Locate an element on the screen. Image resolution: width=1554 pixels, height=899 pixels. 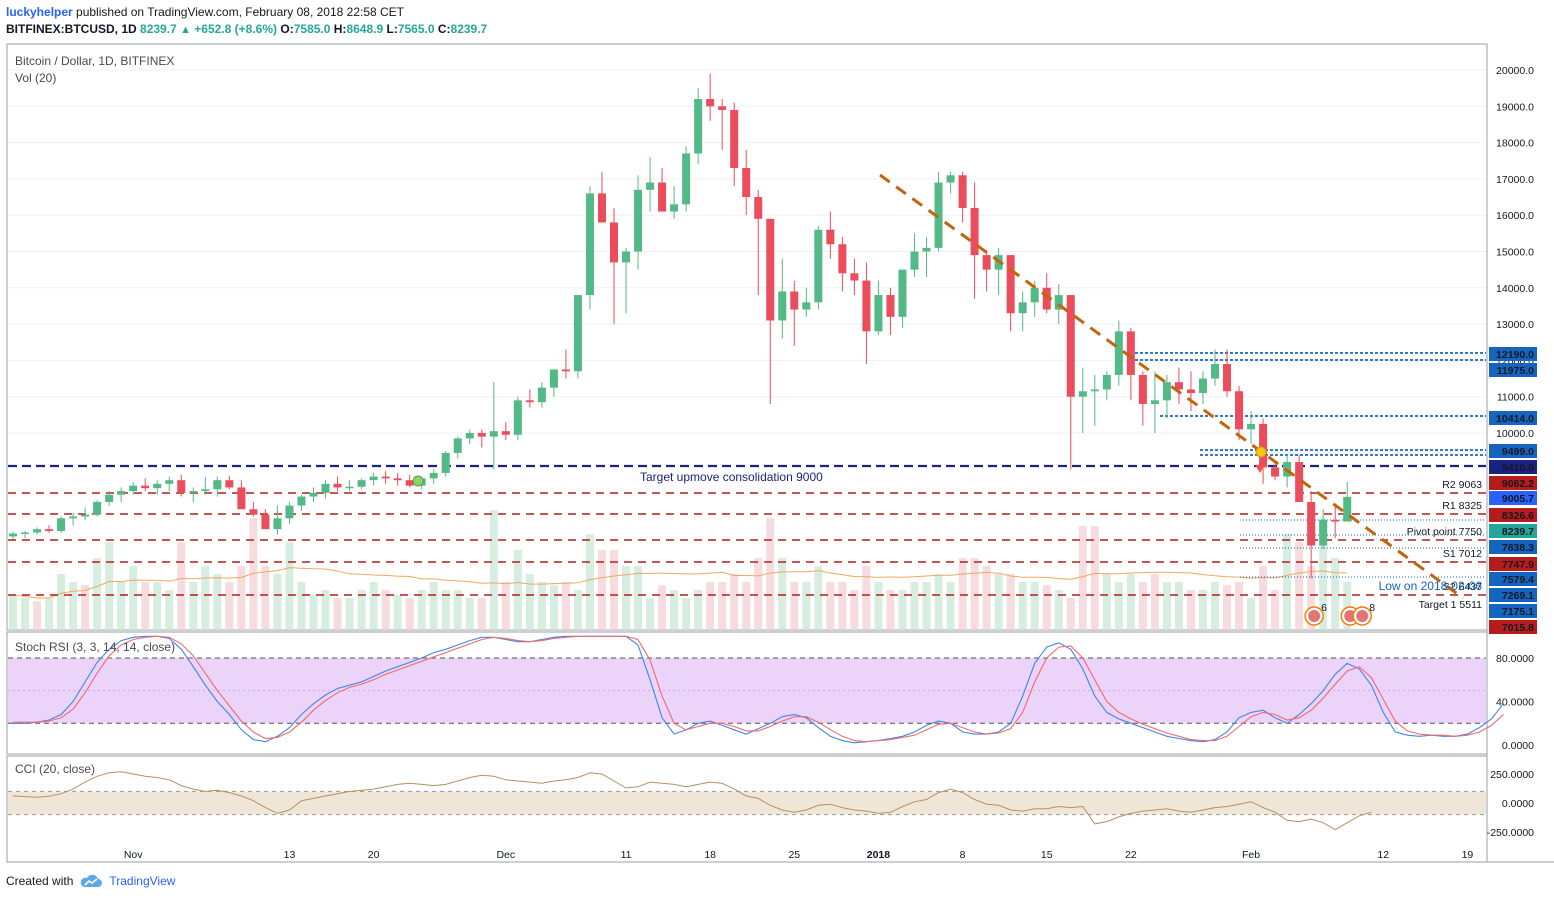
open-label: O: is located at coordinates (287, 29).